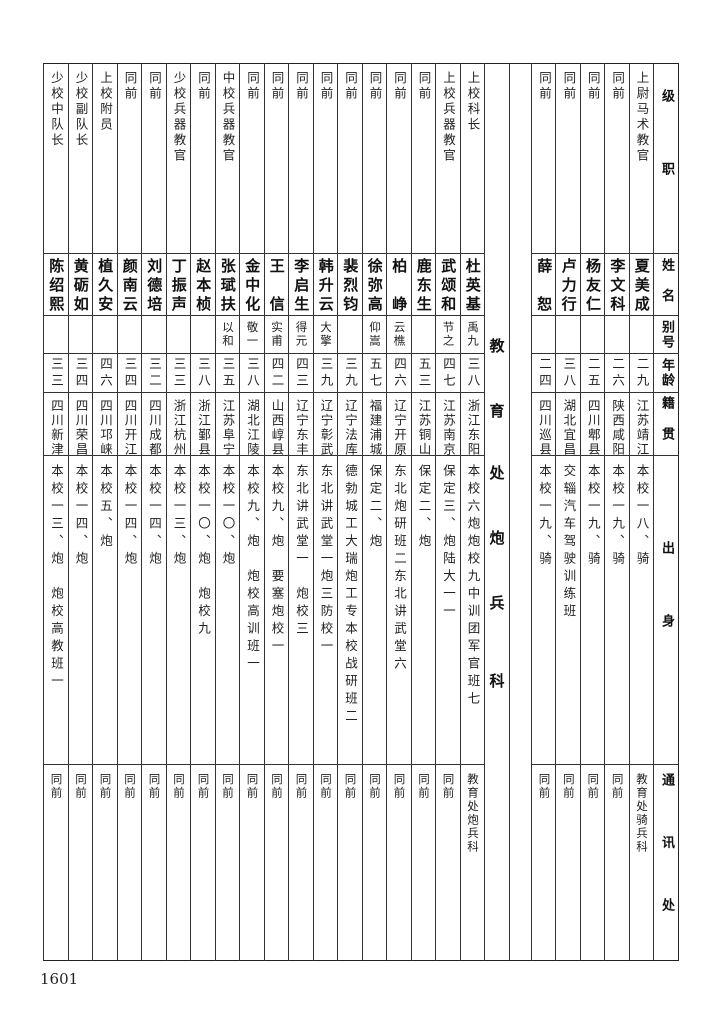 This screenshot has height=1024, width=721. I want to click on header-age-cell: 年龄, so click(666, 372).